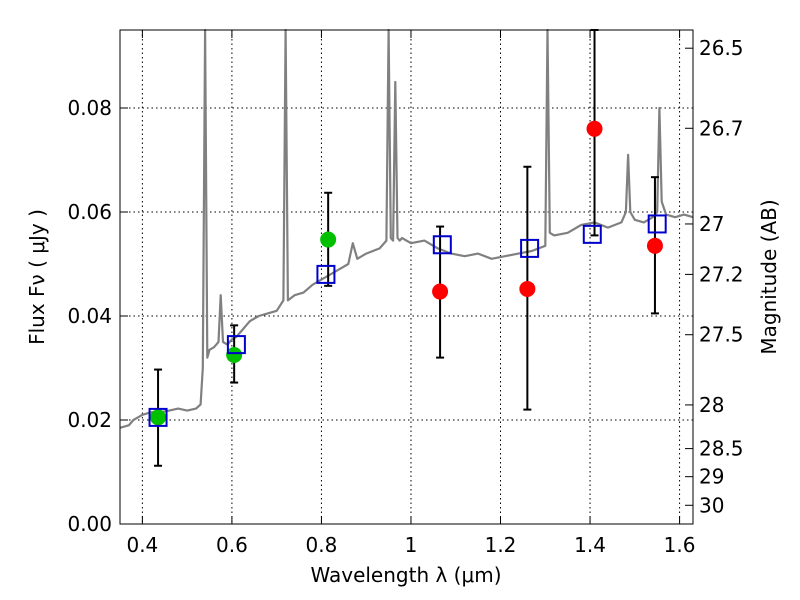  I want to click on x-tick-label: 1.6, so click(680, 545).